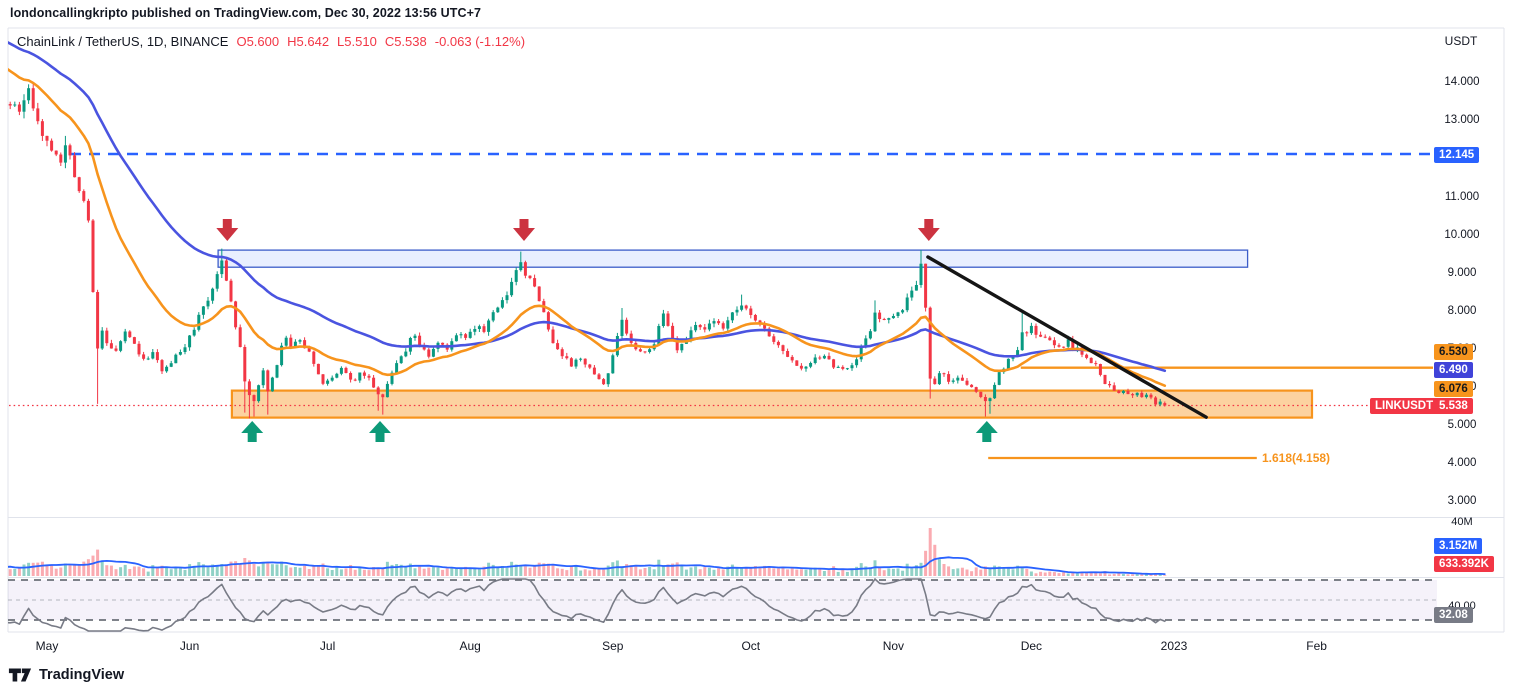 This screenshot has height=695, width=1514. What do you see at coordinates (1461, 41) in the screenshot?
I see `price-scale-currency: USDT` at bounding box center [1461, 41].